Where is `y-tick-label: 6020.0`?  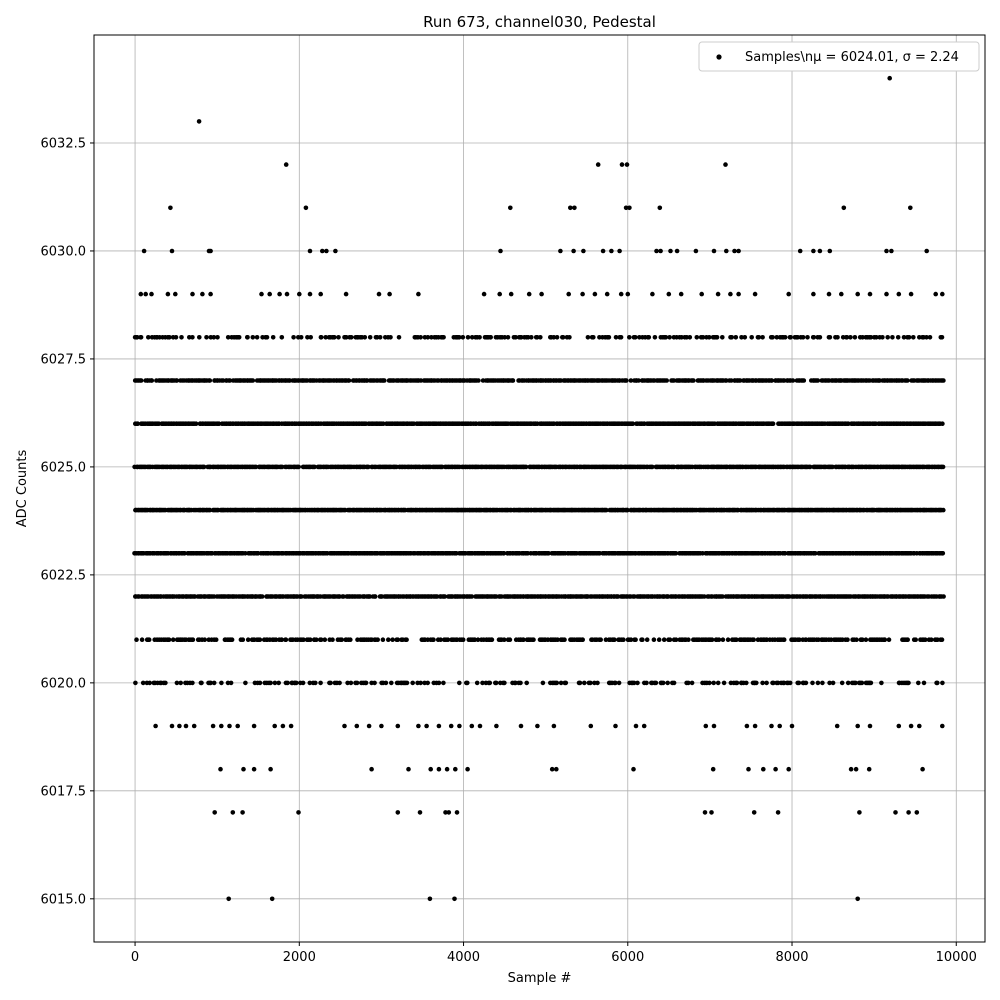 y-tick-label: 6020.0 is located at coordinates (64, 683).